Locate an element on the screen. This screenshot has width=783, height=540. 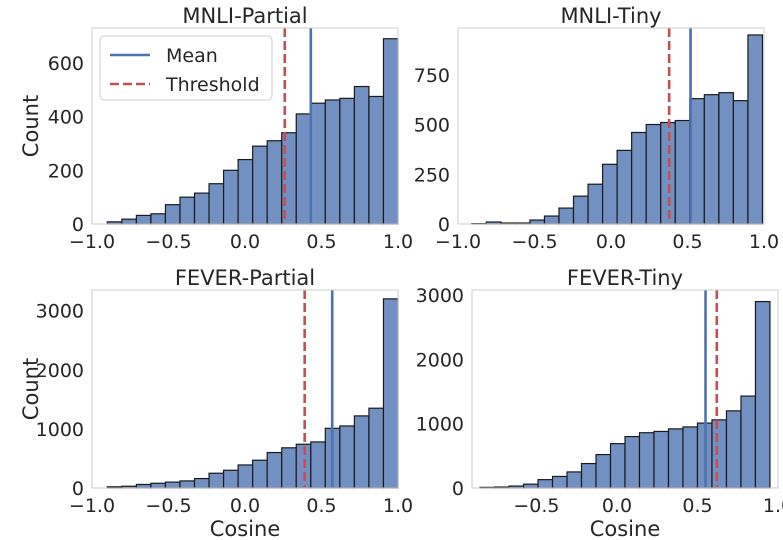
panel-title: MNLI-Partial is located at coordinates (244, 16).